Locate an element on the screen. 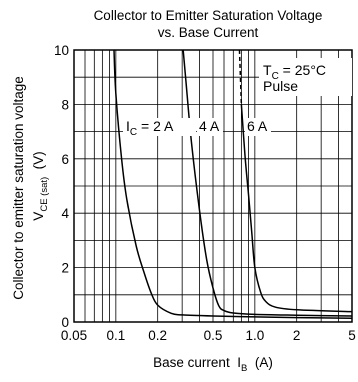 Image resolution: width=358 pixels, height=382 pixels. x-axis-label: Base current IB (A) is located at coordinates (213, 364).